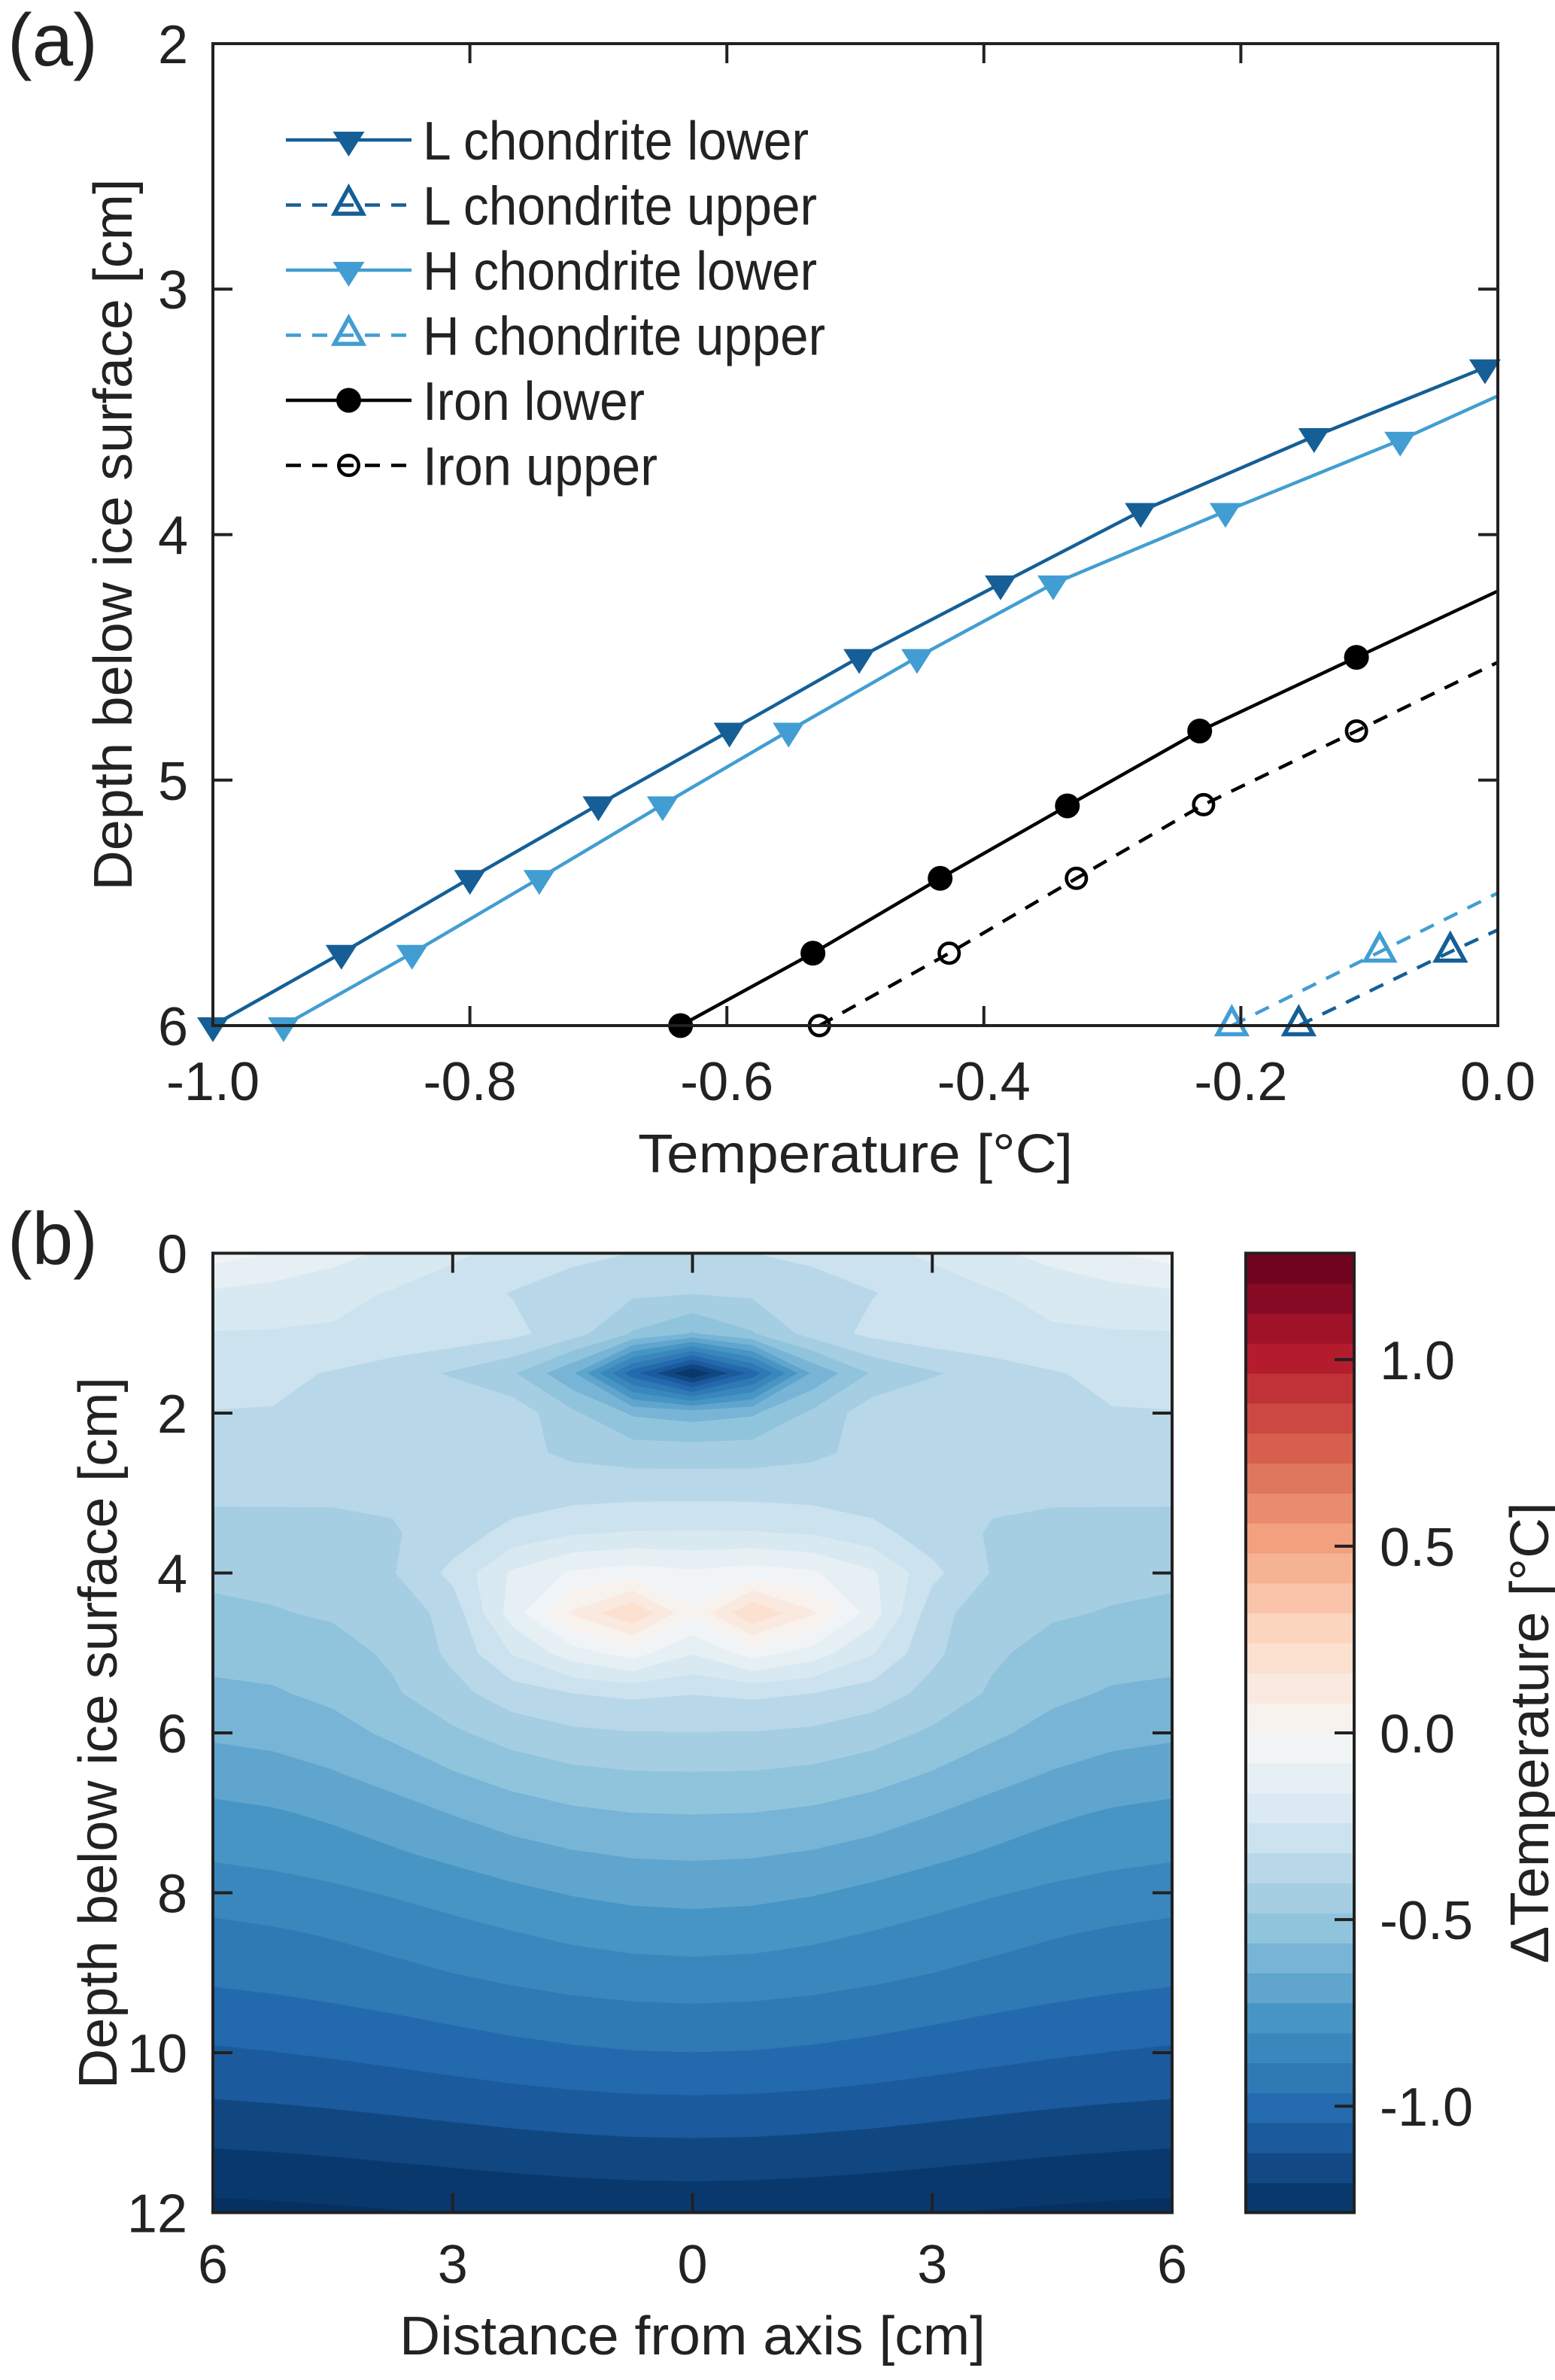 This screenshot has width=1555, height=2380. Describe the element at coordinates (540, 467) in the screenshot. I see `svg-text: Iron upper` at that location.